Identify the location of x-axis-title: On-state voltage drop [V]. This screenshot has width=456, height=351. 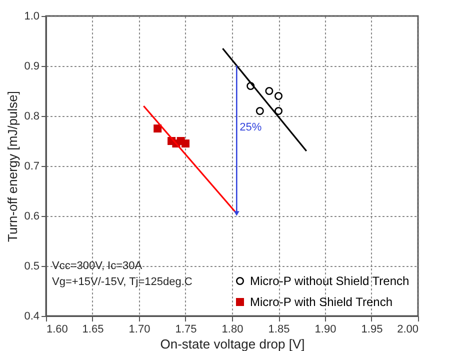
(232, 343).